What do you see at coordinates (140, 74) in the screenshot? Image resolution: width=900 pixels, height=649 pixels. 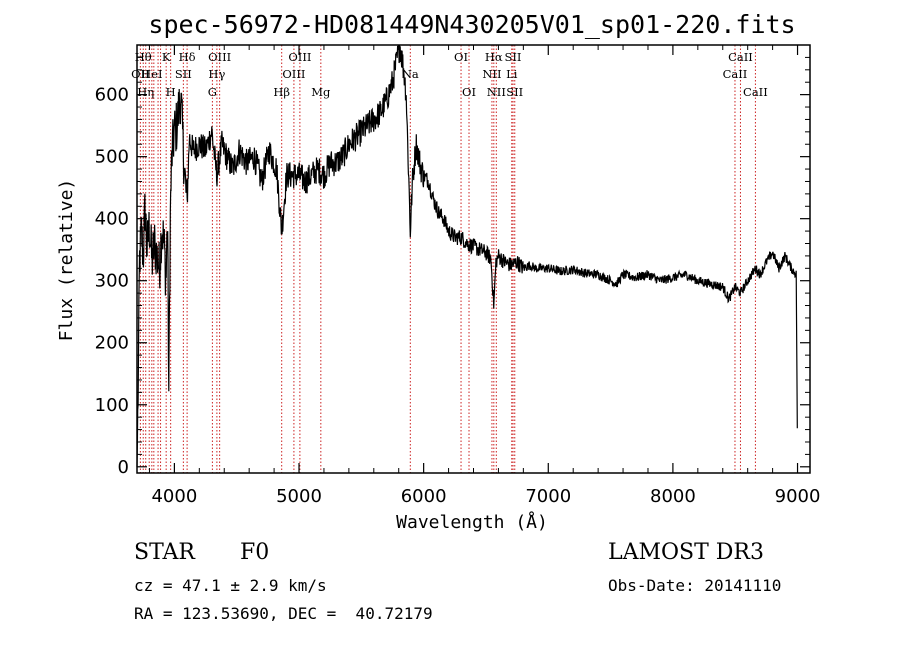 I see `spectral-line-label: OII` at bounding box center [140, 74].